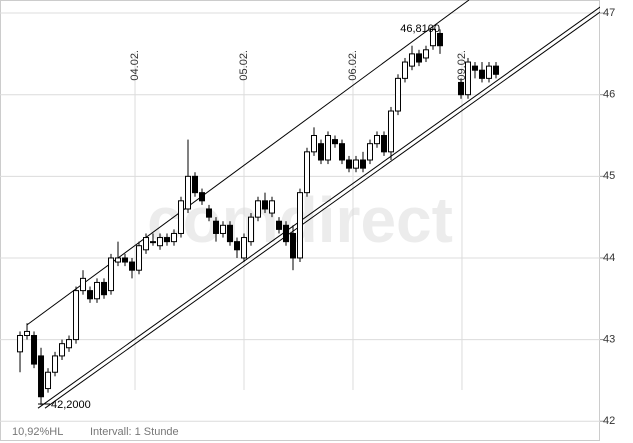  Describe the element at coordinates (609, 339) in the screenshot. I see `y-tick-label: 43` at that location.